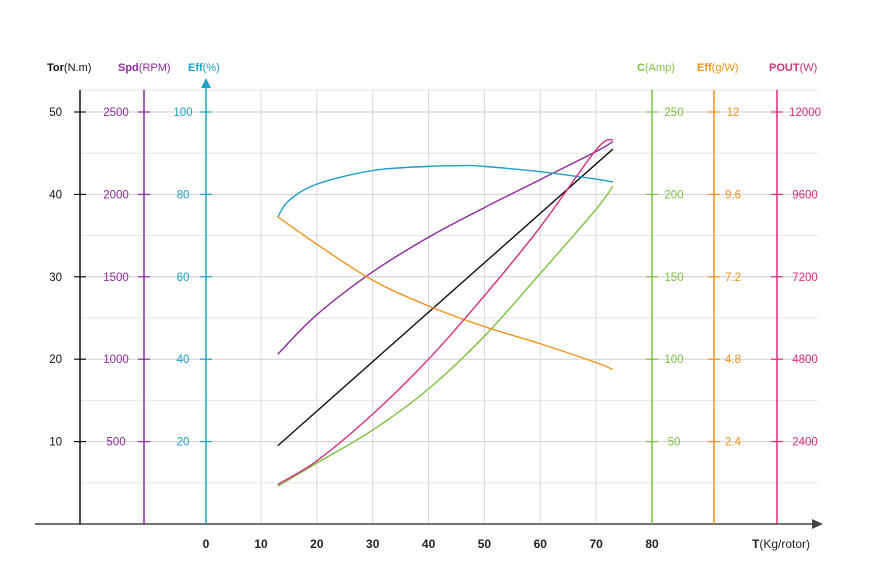 The image size is (880, 586). What do you see at coordinates (429, 544) in the screenshot?
I see `x-tick-label: 40` at bounding box center [429, 544].